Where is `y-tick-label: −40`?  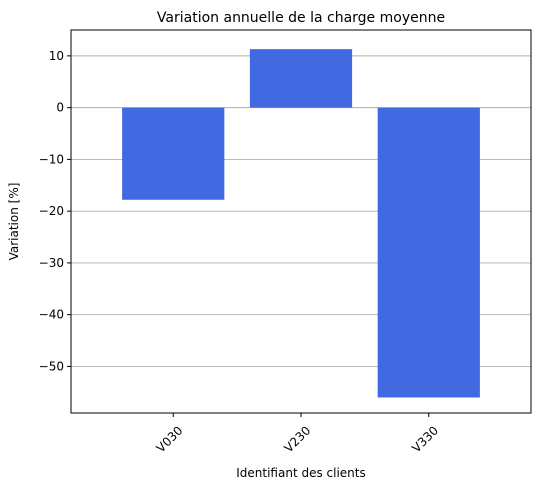 y-tick-label: −40 is located at coordinates (51, 315).